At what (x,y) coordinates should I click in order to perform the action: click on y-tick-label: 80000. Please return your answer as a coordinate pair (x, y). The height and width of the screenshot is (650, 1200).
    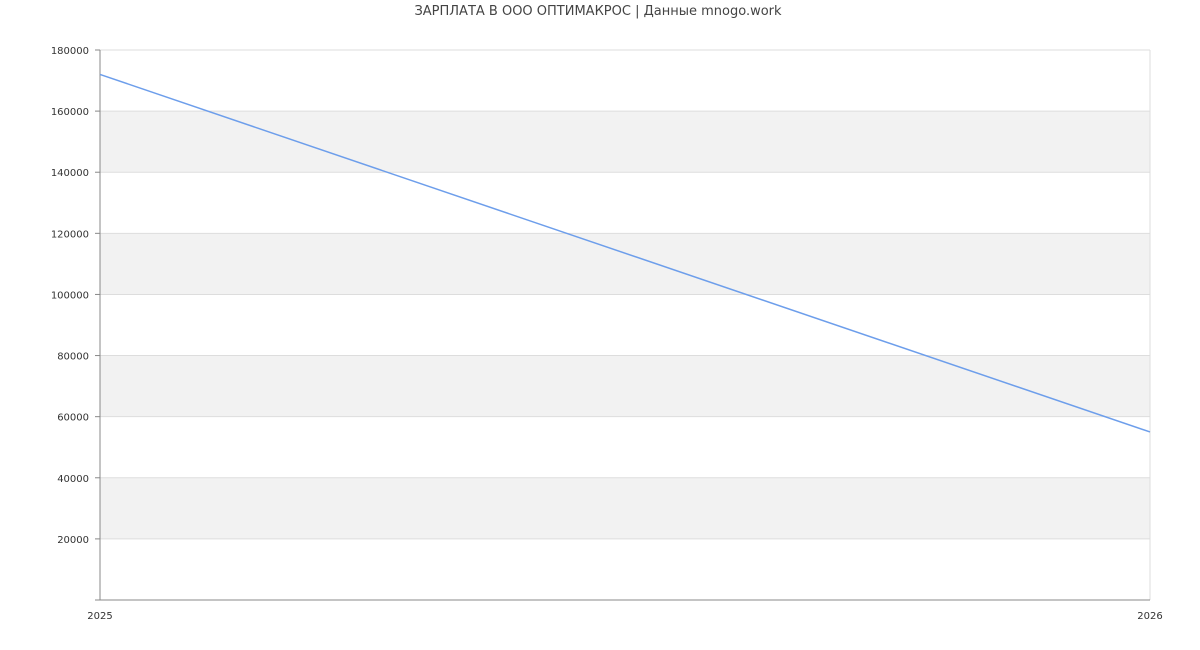
    Looking at the image, I should click on (73, 357).